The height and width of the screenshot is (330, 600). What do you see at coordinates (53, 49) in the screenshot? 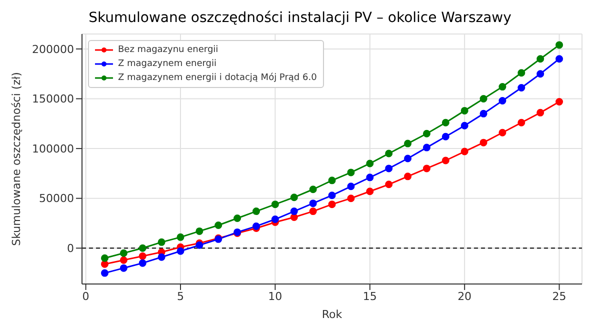
I see `y-tick-label: 200000` at bounding box center [53, 49].